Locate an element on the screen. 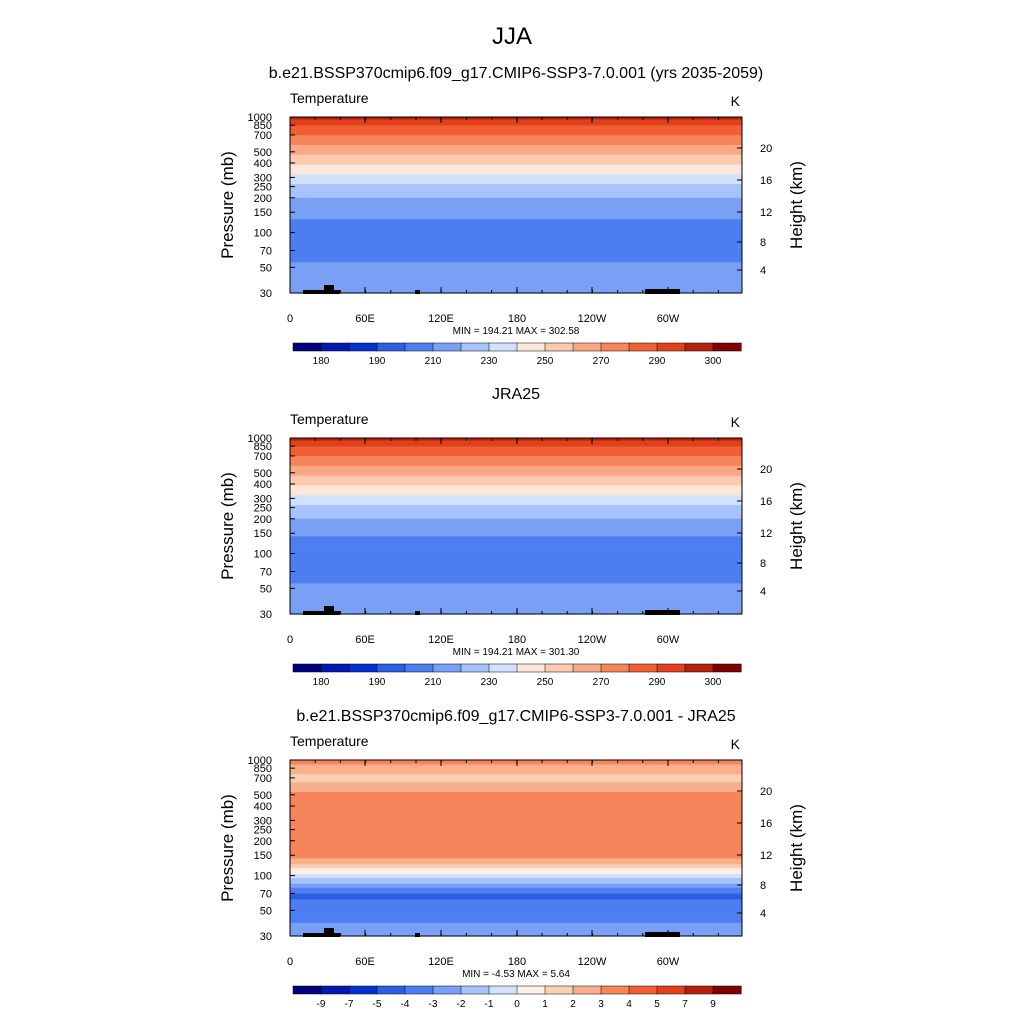 The width and height of the screenshot is (1024, 1024). y-right-tick-label: 12 is located at coordinates (766, 856).